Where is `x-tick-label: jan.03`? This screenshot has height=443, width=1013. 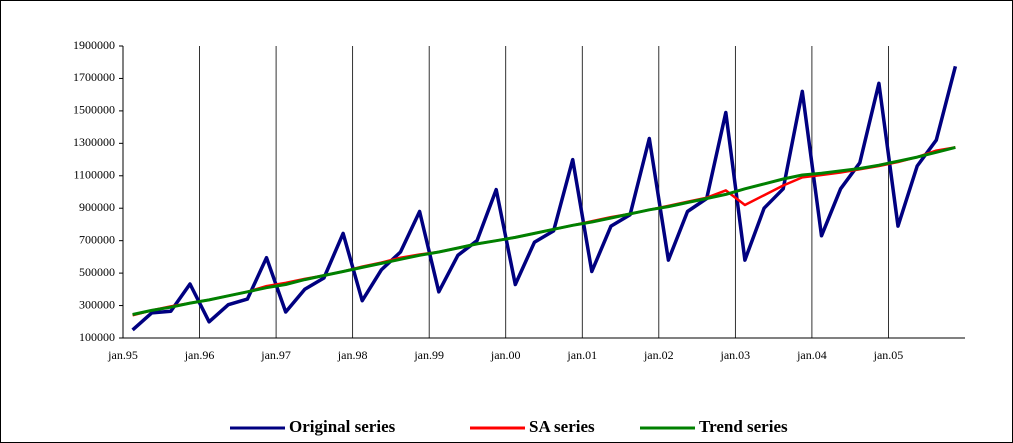
x-tick-label: jan.03 is located at coordinates (735, 355).